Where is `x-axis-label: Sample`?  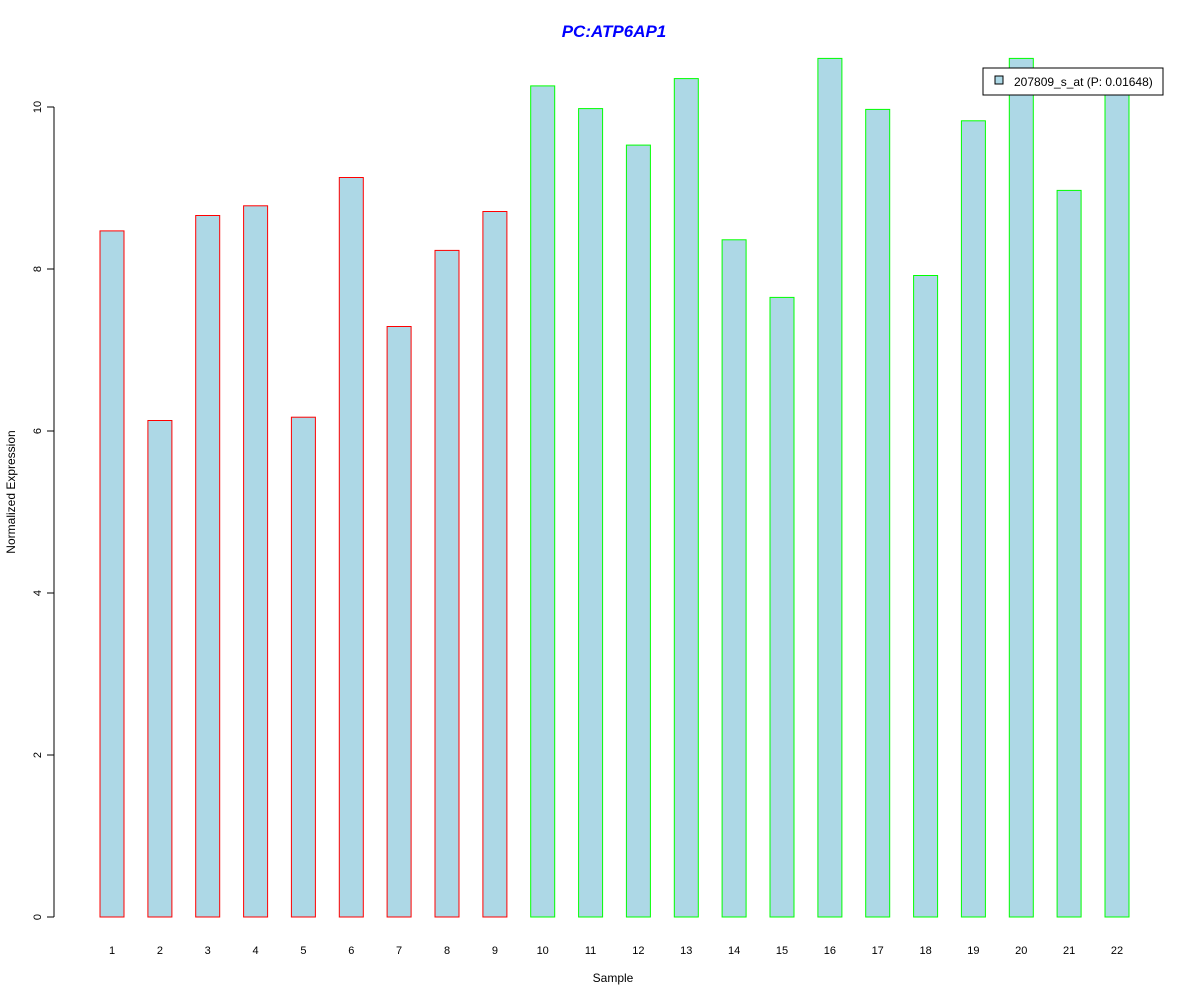
x-axis-label: Sample is located at coordinates (613, 978).